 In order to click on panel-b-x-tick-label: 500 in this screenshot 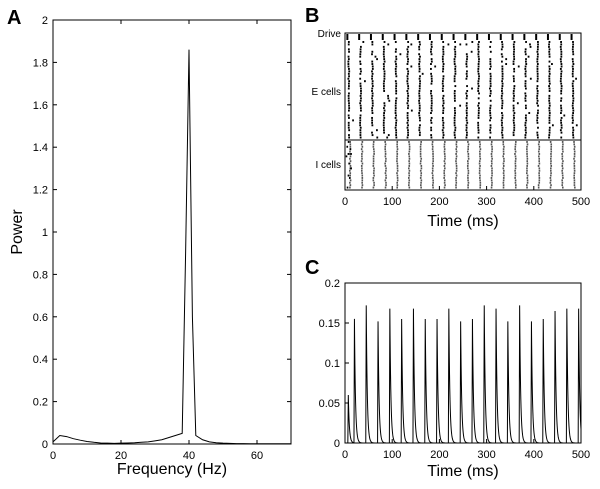, I will do `click(581, 202)`.